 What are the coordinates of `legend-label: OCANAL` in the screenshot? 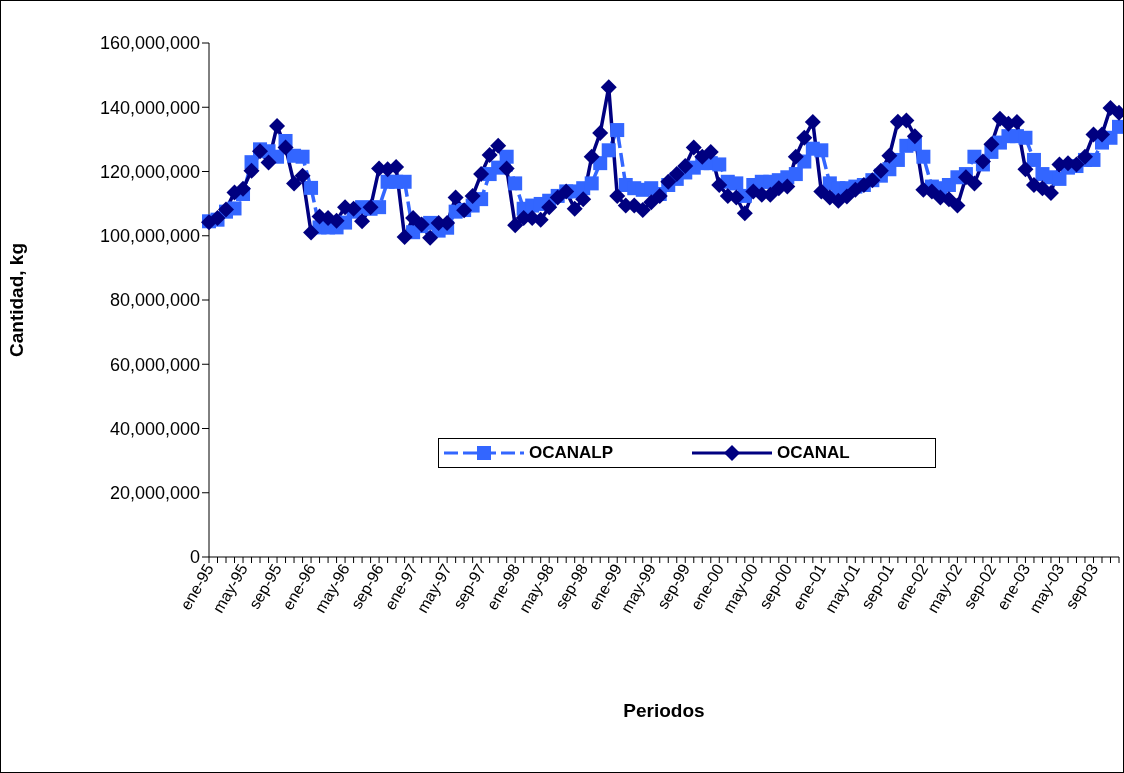 It's located at (813, 453).